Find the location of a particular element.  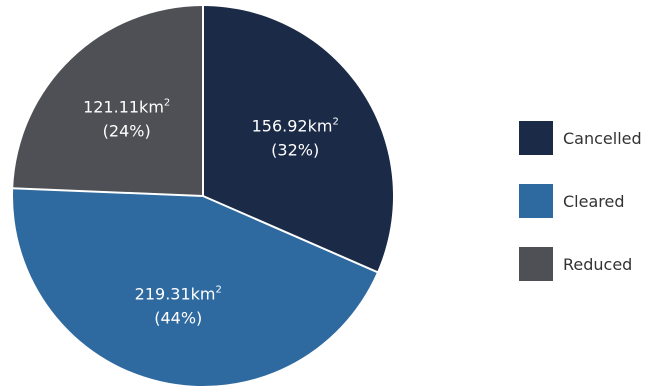

slice-percent-cancelled: (32%) is located at coordinates (295, 150).